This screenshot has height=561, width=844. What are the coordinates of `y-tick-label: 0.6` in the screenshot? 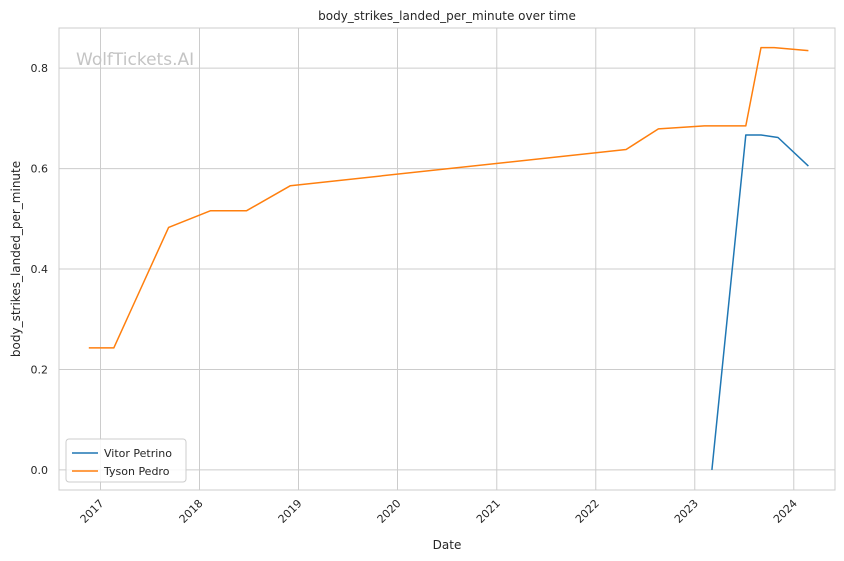 It's located at (40, 169).